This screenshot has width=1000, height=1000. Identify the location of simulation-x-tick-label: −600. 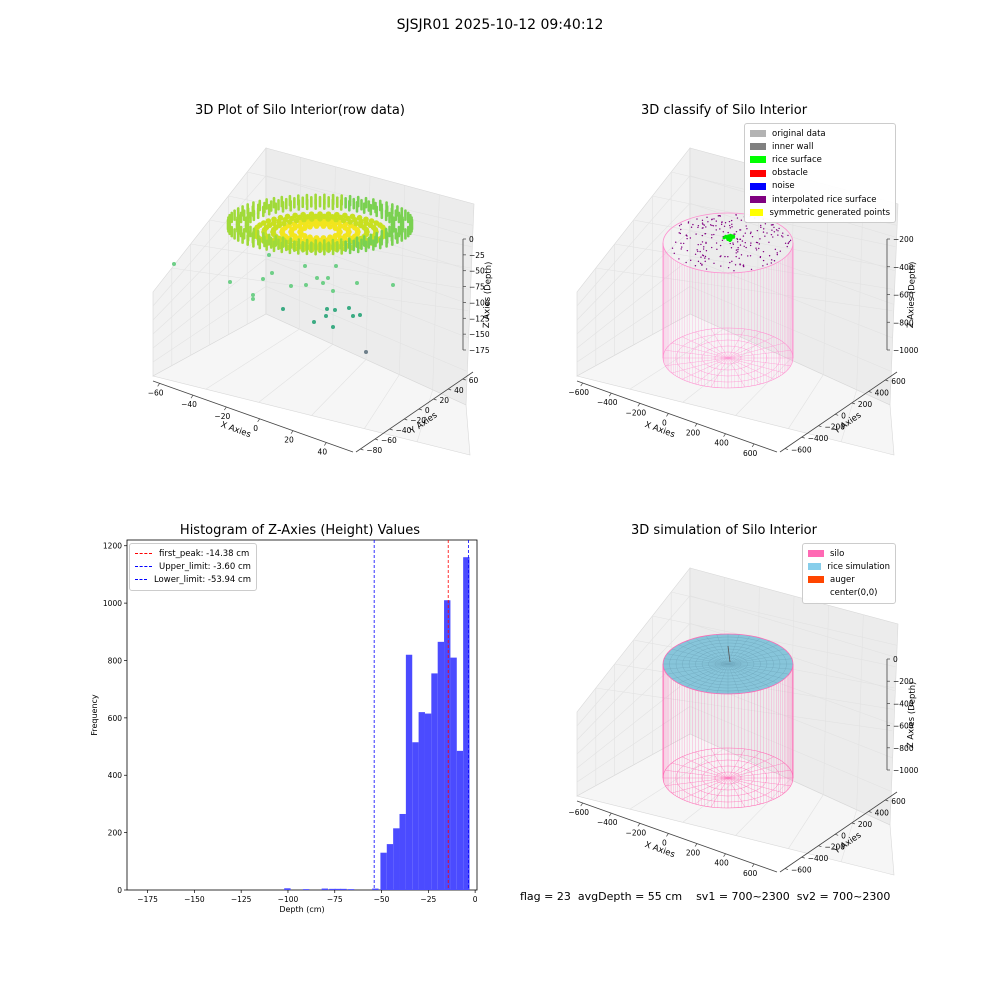
(578, 812).